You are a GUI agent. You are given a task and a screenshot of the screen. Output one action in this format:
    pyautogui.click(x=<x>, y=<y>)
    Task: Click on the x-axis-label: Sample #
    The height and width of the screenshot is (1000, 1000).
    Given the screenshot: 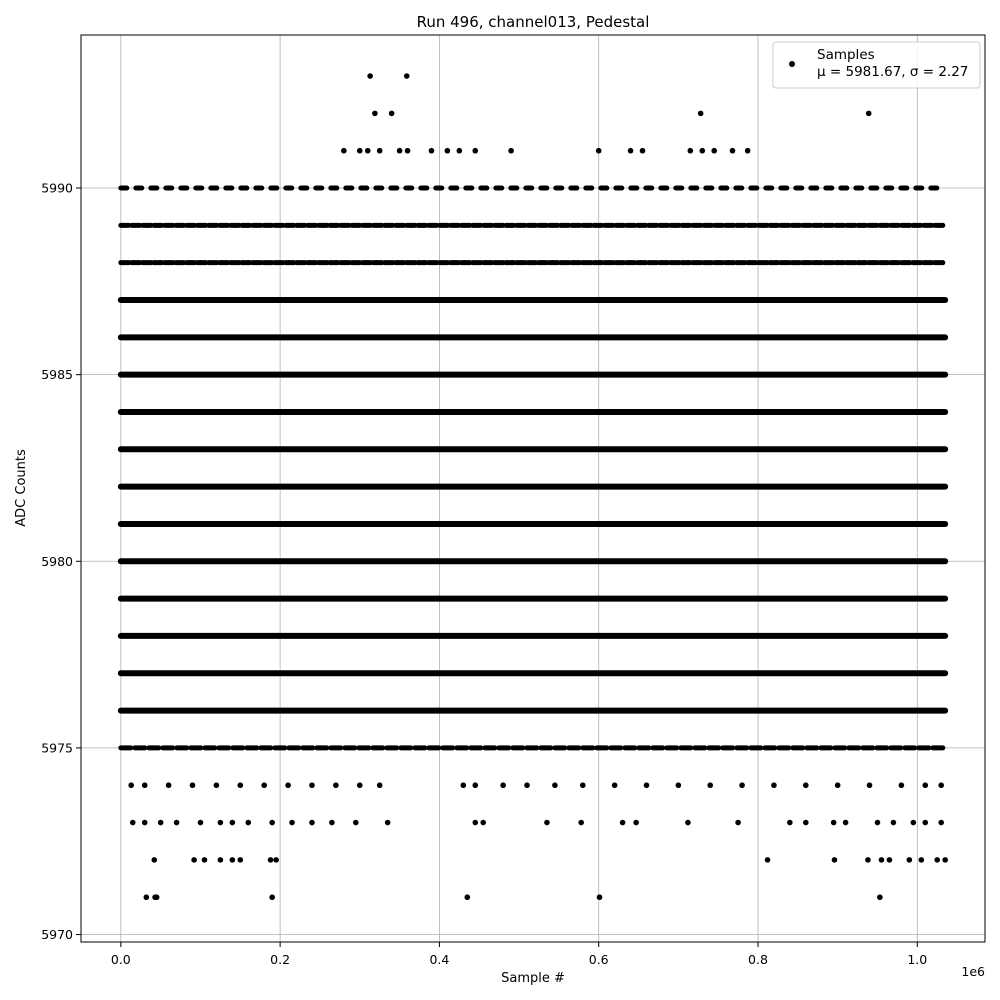 What is the action you would take?
    pyautogui.click(x=533, y=978)
    